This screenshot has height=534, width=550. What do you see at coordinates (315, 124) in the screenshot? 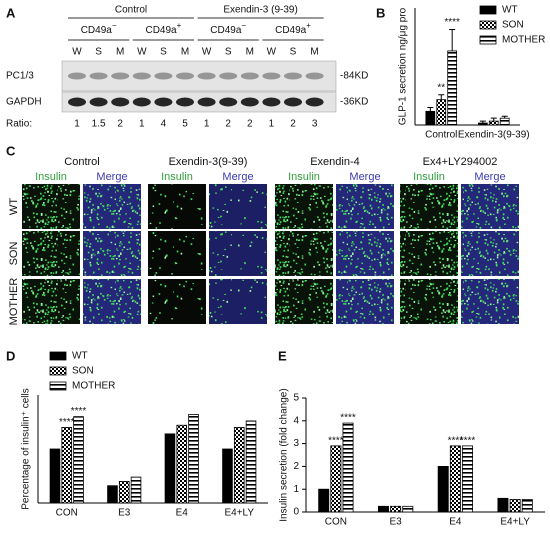
I see `ratio-value: 3` at bounding box center [315, 124].